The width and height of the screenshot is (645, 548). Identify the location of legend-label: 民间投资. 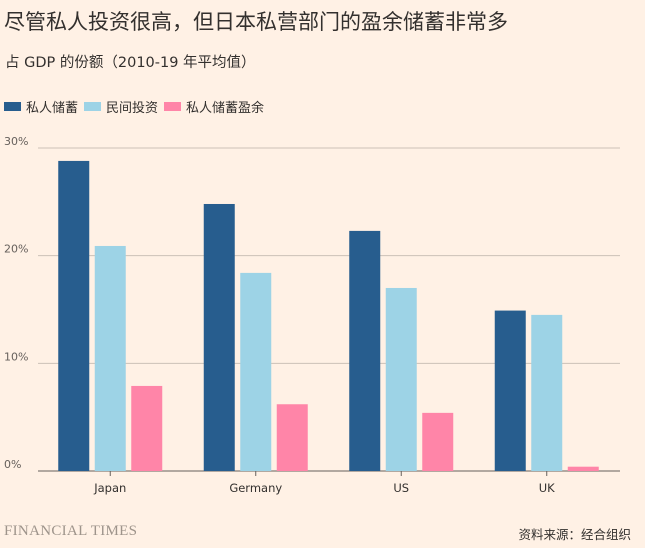
(132, 108).